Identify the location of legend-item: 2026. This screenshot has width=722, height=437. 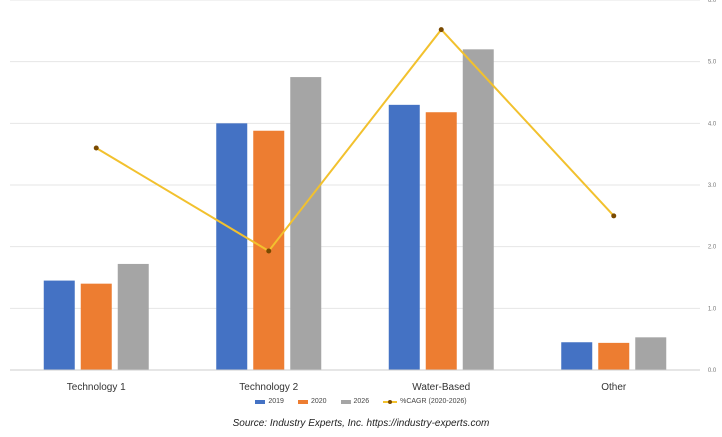
(355, 401).